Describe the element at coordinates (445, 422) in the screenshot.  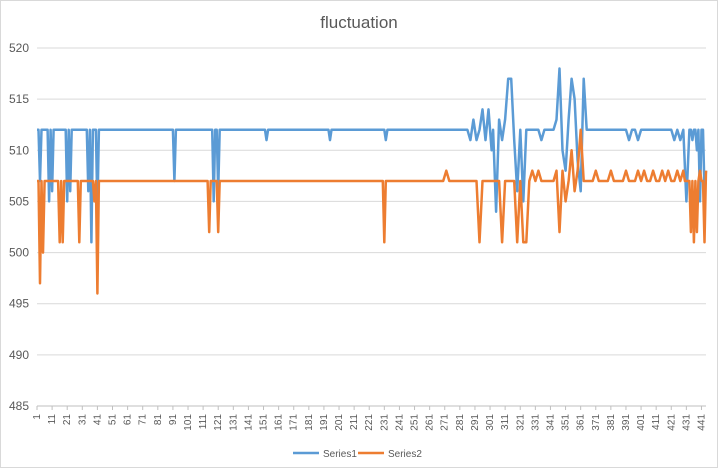
I see `x-tick-label: 271` at that location.